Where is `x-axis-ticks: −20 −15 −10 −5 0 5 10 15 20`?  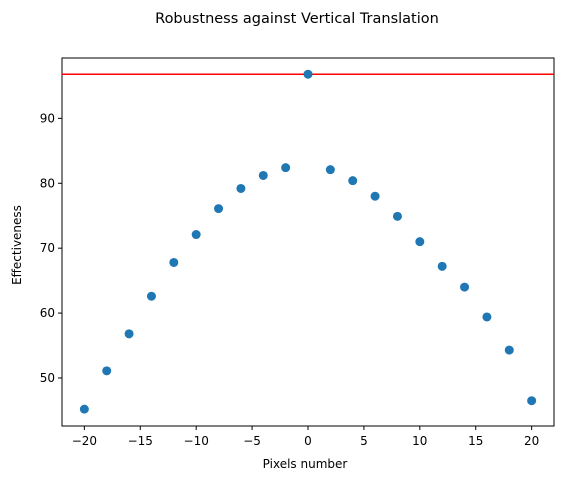
x-axis-ticks: −20 −15 −10 −5 0 5 10 15 20 is located at coordinates (306, 437).